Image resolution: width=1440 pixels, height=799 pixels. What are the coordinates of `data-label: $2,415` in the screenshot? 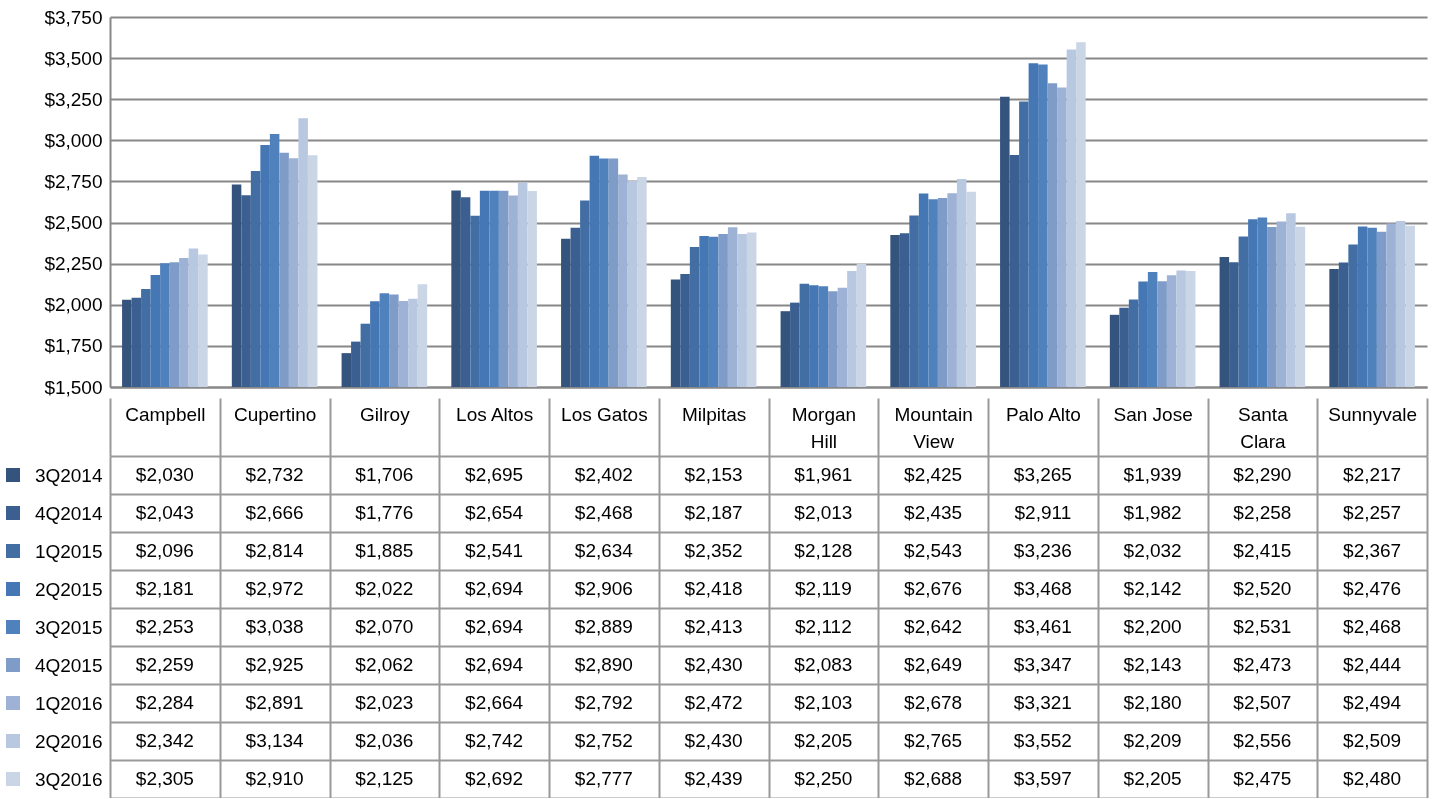 It's located at (1262, 550).